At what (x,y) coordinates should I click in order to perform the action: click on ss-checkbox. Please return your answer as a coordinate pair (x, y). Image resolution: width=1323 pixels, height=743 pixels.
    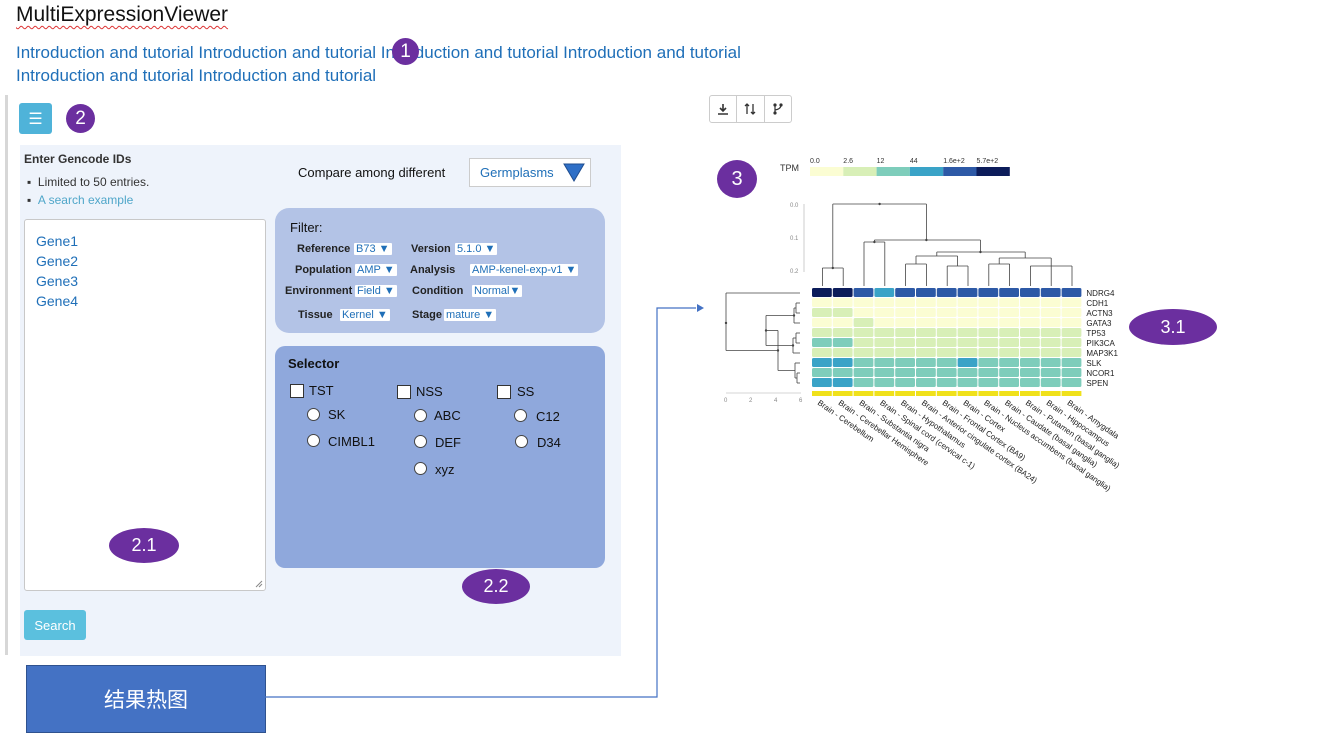
    Looking at the image, I should click on (504, 392).